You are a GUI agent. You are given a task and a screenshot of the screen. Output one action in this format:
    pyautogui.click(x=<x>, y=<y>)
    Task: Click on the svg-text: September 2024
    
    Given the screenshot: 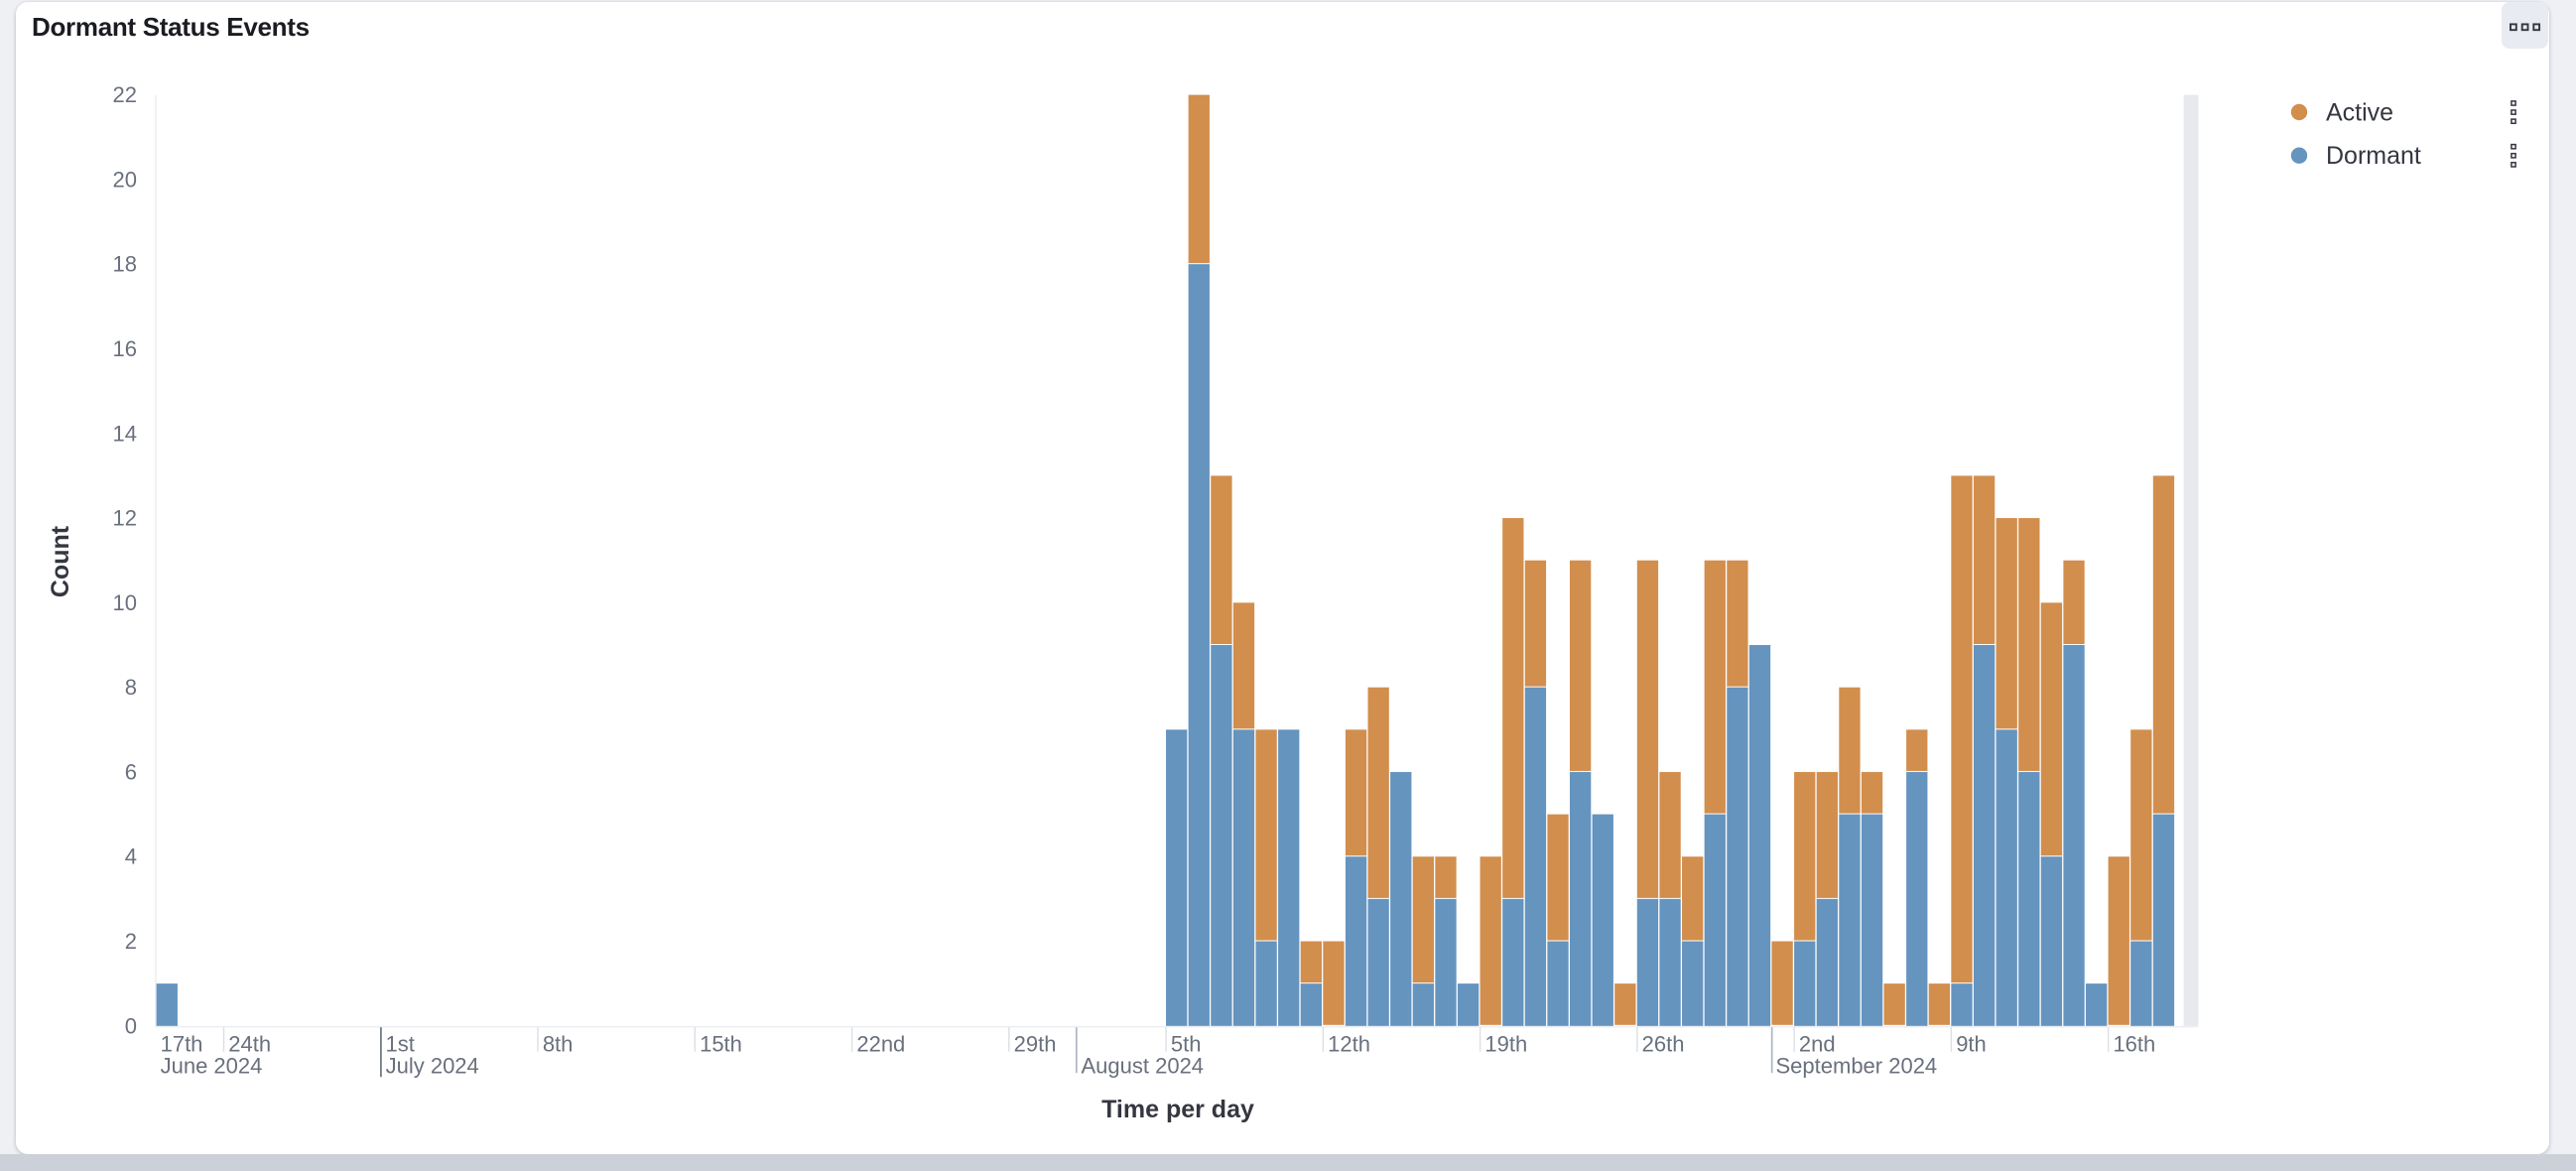 What is the action you would take?
    pyautogui.click(x=1857, y=1066)
    